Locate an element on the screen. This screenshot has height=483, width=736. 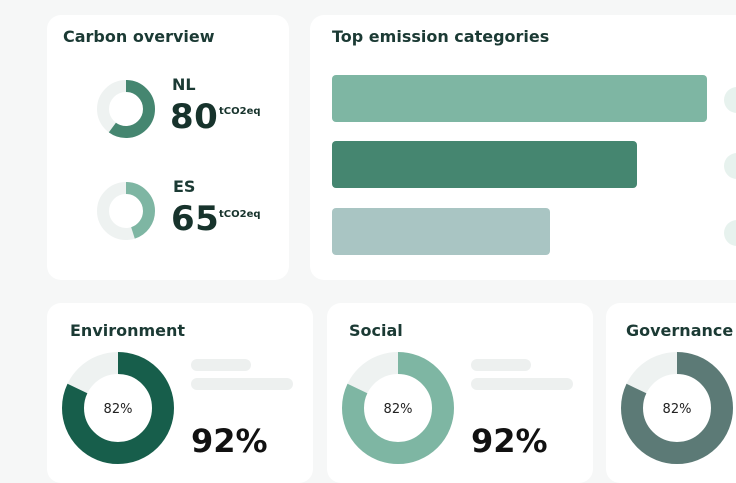
social-card: Social 82% 92% is located at coordinates (460, 393).